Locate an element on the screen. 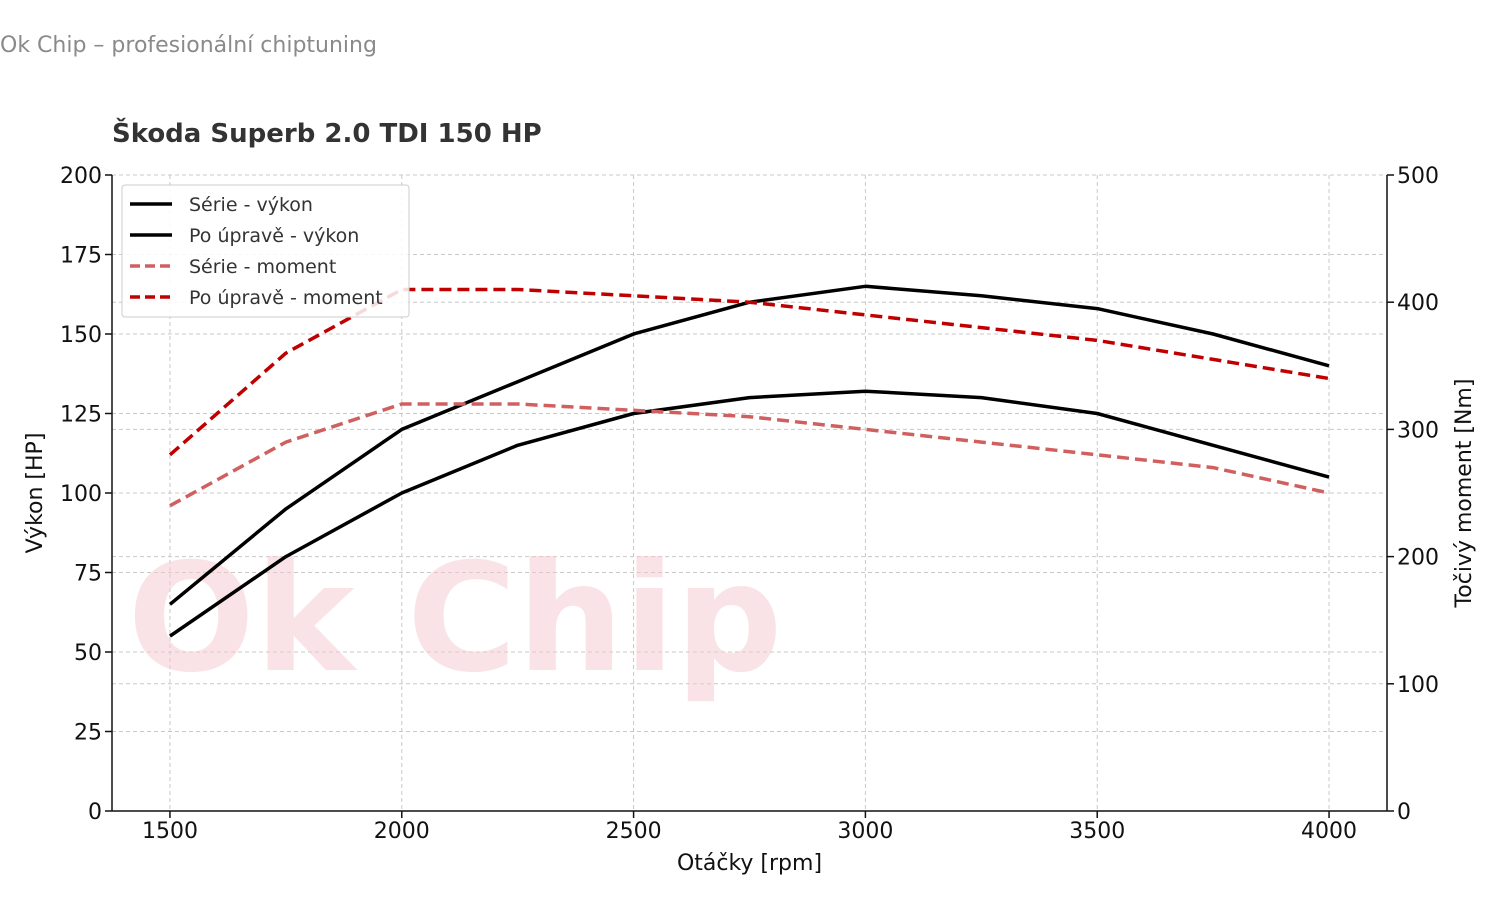 The width and height of the screenshot is (1500, 900). x-tick-label: 2000 is located at coordinates (402, 831).